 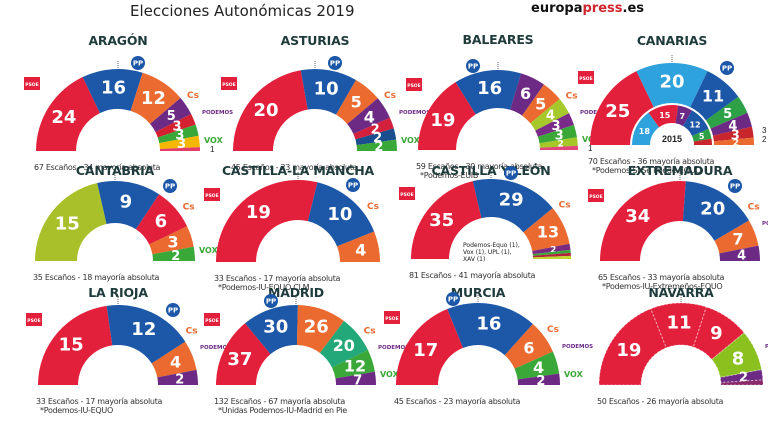 What do you see at coordinates (279, 401) in the screenshot?
I see `seats-majority-text: 132 Escaños - 67 mayoría absoluta` at bounding box center [279, 401].